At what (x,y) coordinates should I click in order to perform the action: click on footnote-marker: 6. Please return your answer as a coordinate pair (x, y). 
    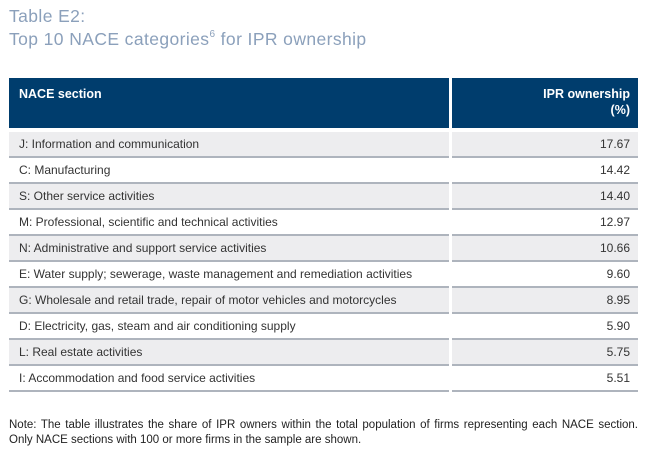
    Looking at the image, I should click on (212, 35).